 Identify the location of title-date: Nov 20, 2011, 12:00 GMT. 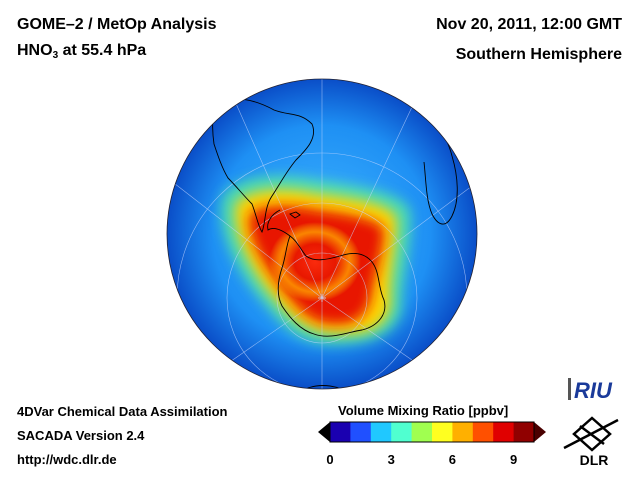
(529, 24).